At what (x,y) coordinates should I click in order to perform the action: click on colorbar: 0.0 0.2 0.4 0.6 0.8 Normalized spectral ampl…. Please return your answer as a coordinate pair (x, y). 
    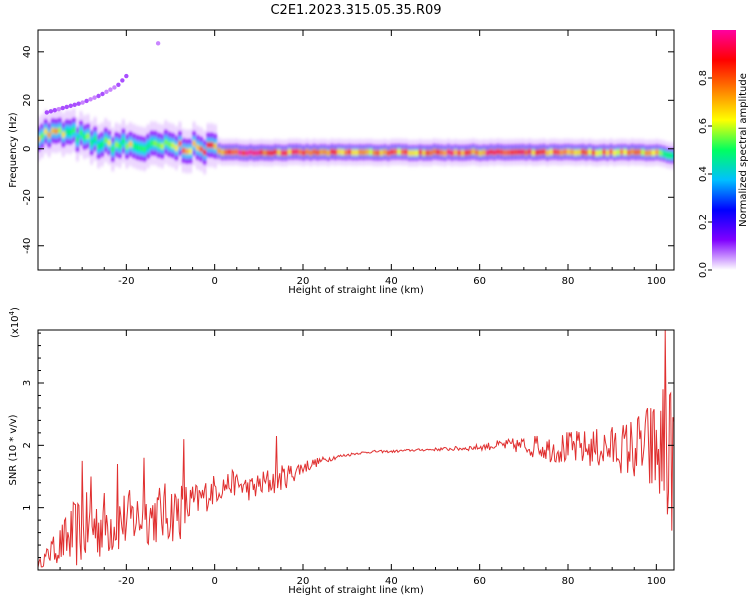
    Looking at the image, I should click on (723, 154).